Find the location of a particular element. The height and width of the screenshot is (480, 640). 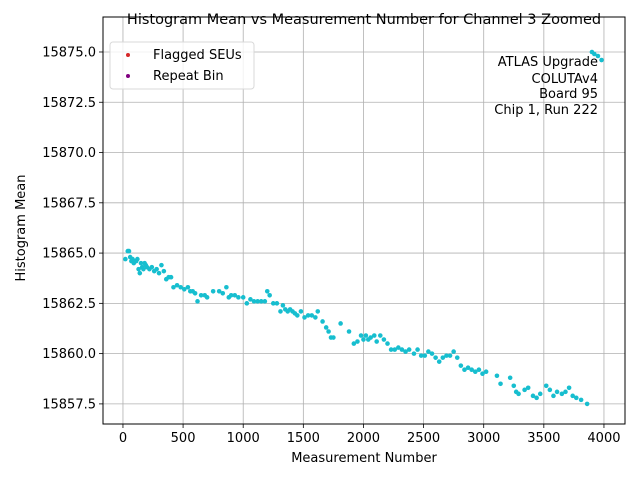

x-tick-label: 3500 is located at coordinates (543, 438).